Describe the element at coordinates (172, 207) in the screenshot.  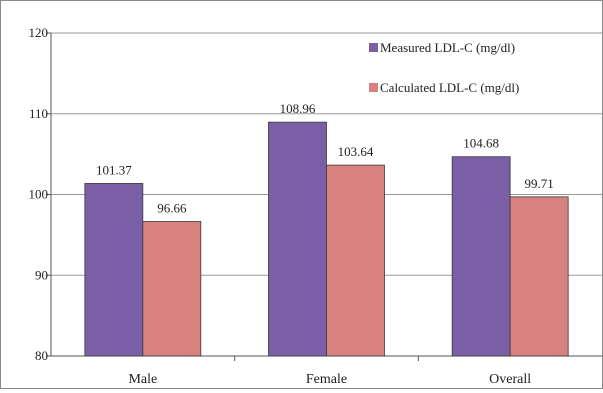
I see `data-label: 96.66` at that location.